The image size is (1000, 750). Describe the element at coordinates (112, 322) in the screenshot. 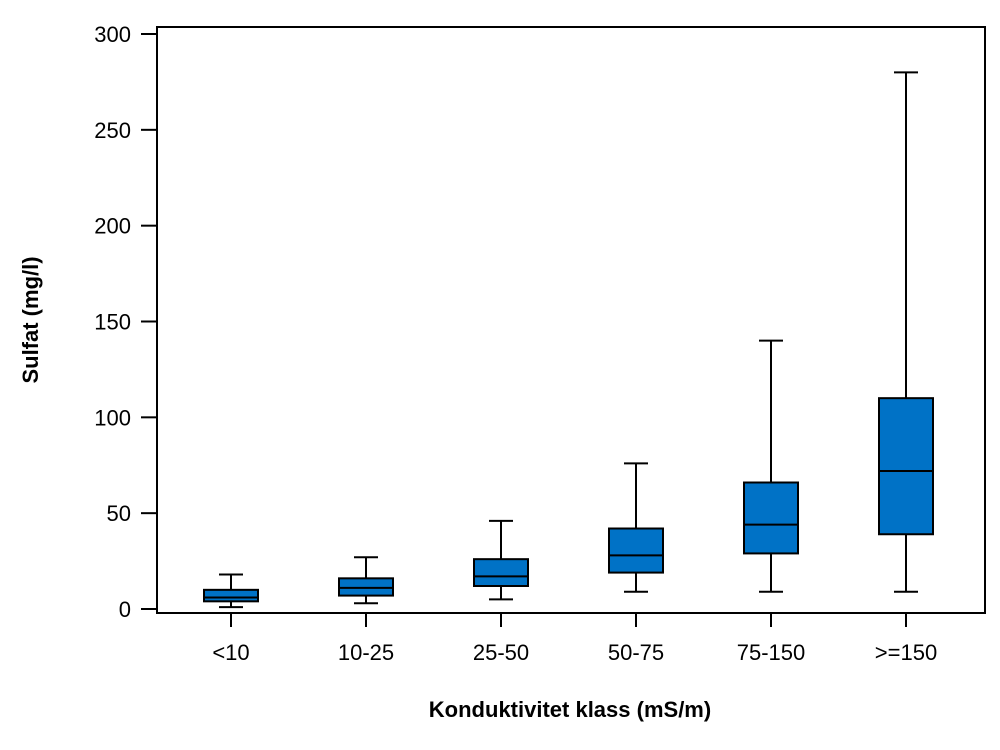

I see `y-tick-label: 150` at that location.